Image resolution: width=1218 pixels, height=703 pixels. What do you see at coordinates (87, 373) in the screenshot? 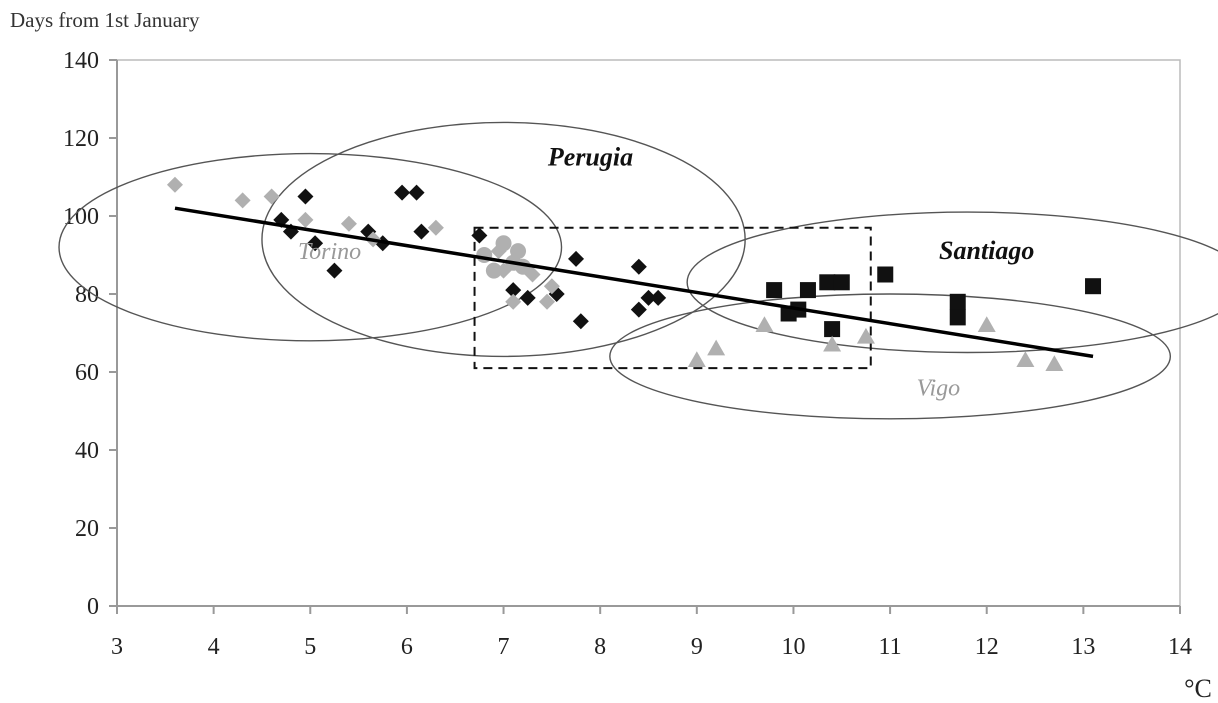
I see `y-tick-label: 60` at bounding box center [87, 373].